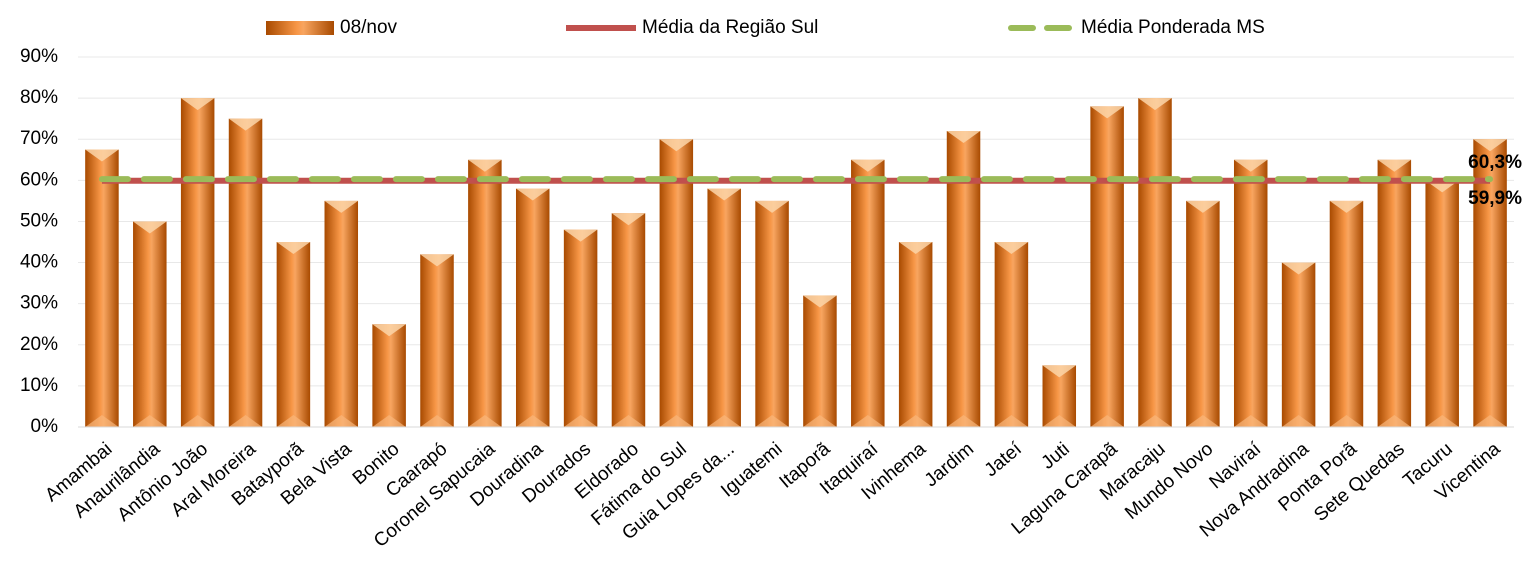 The height and width of the screenshot is (588, 1526). What do you see at coordinates (369, 27) in the screenshot?
I see `legend-label: 08/nov` at bounding box center [369, 27].